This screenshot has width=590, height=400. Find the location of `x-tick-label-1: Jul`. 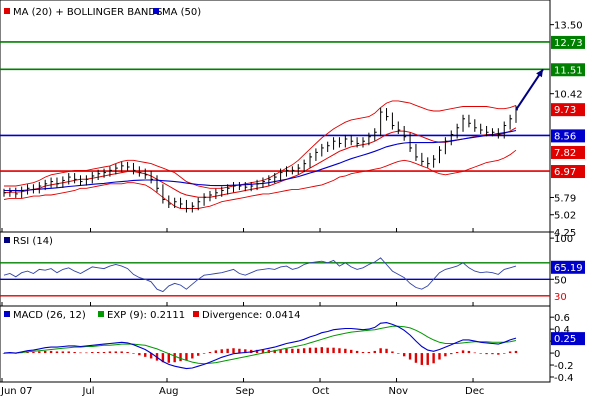

x-tick-label-1: Jul is located at coordinates (88, 391).